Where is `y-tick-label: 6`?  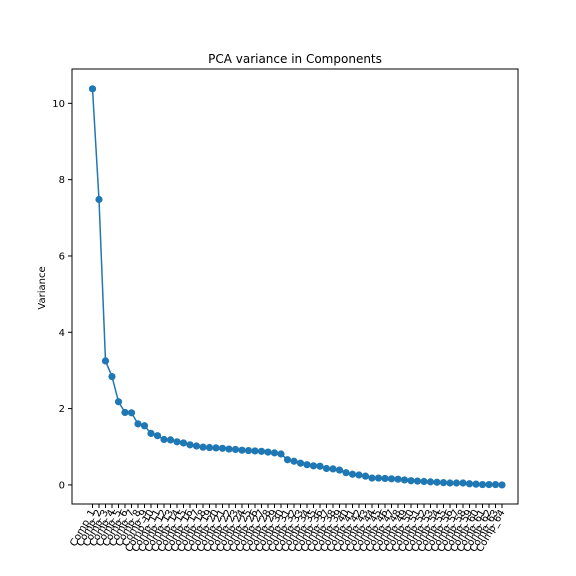 y-tick-label: 6 is located at coordinates (62, 256).